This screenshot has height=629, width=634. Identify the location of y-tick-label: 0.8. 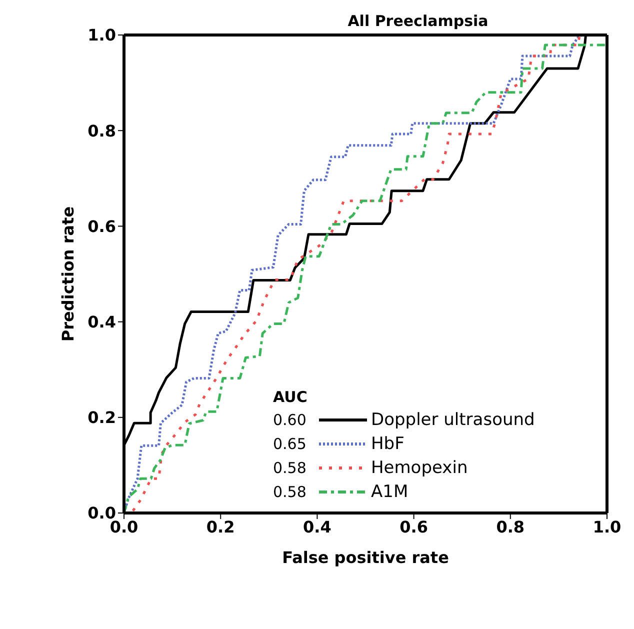
(102, 130).